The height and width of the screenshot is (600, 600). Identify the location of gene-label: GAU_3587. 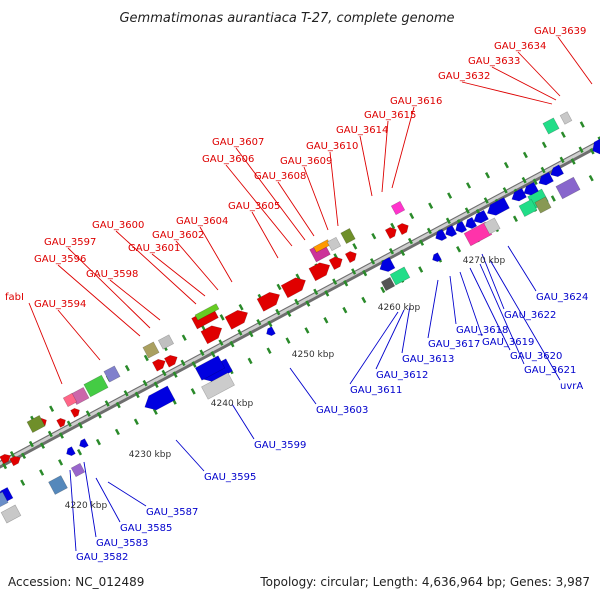
(172, 512).